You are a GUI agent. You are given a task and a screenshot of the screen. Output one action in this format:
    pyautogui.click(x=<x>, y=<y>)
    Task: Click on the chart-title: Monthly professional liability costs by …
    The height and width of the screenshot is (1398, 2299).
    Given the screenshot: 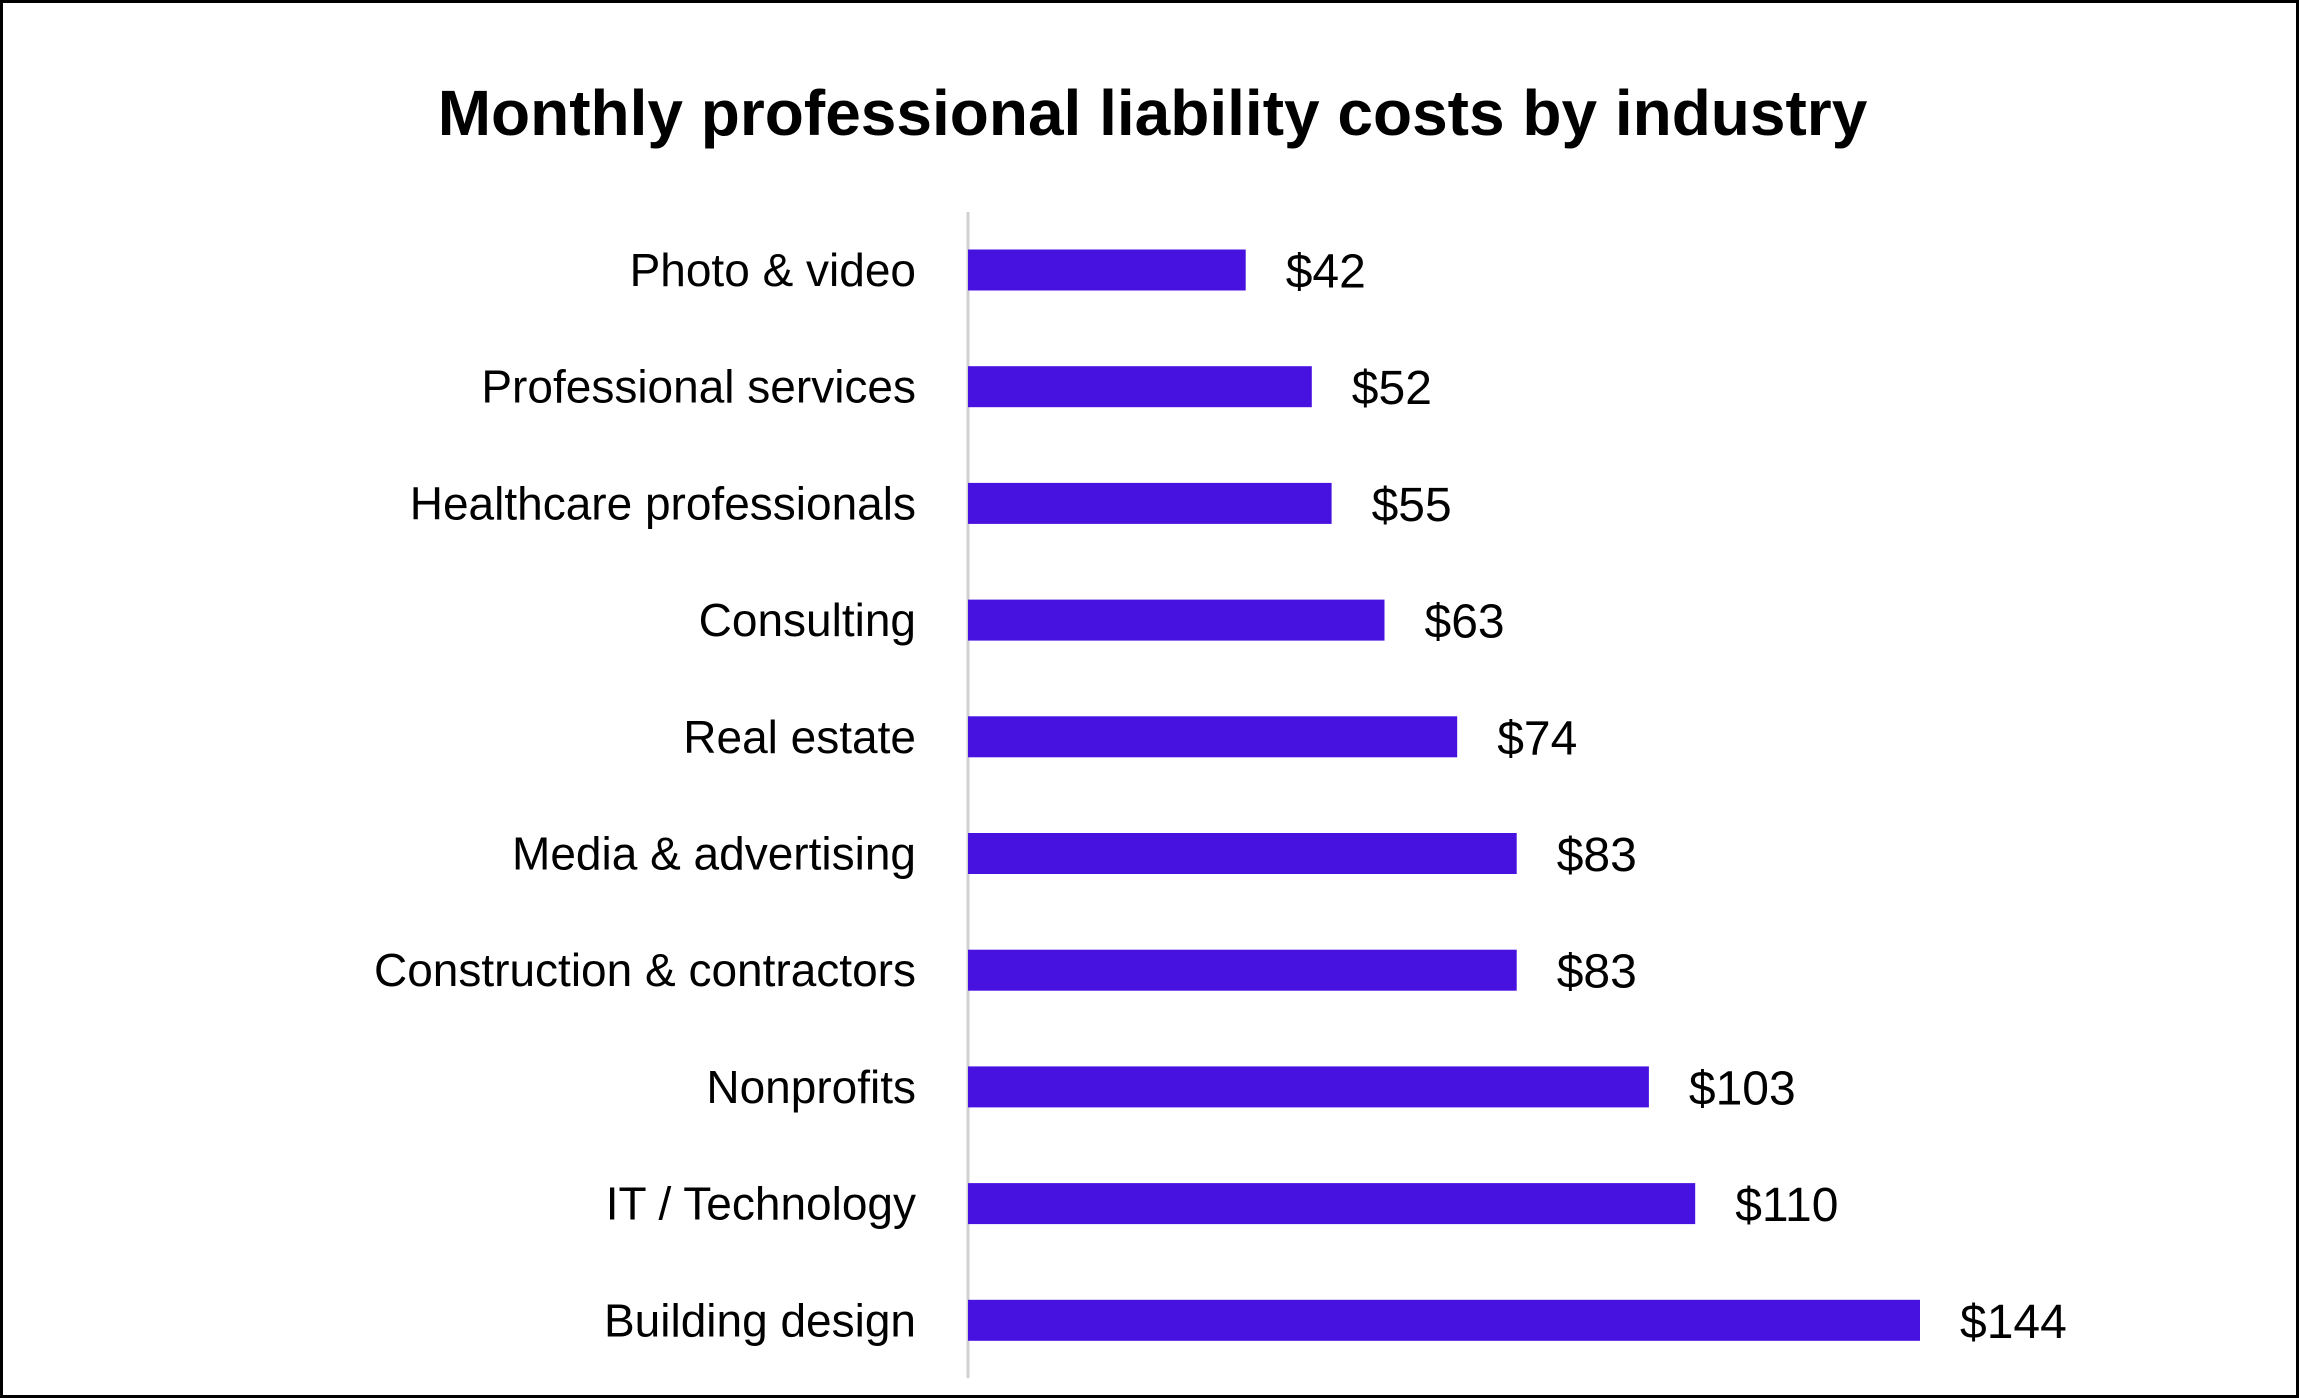 What is the action you would take?
    pyautogui.click(x=1152, y=113)
    